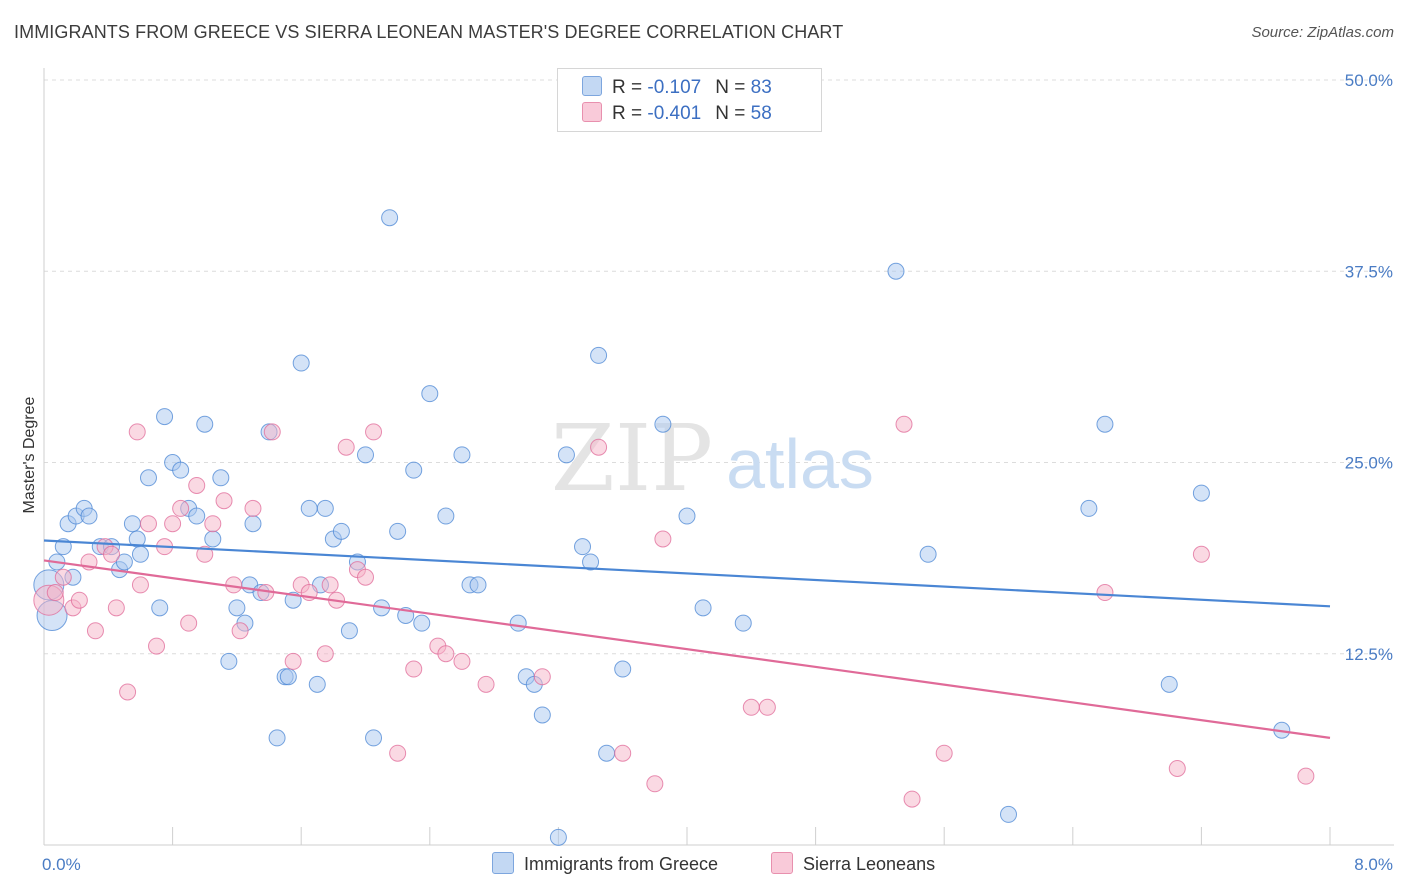 The height and width of the screenshot is (892, 1406). What do you see at coordinates (592, 86) in the screenshot?
I see `legend-swatch-greece` at bounding box center [592, 86].